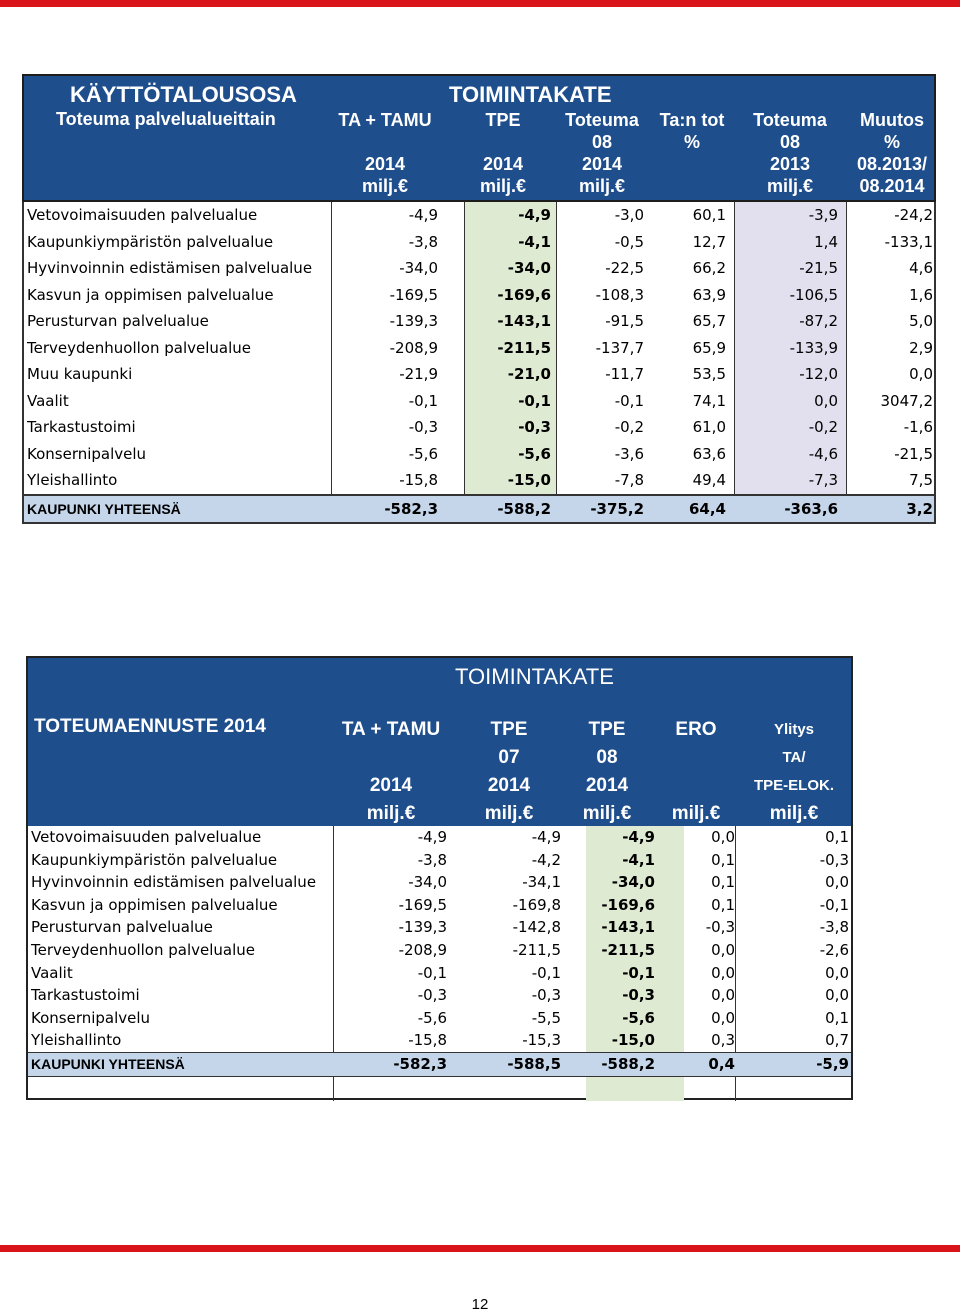 The image size is (960, 1313). I want to click on cell-value: 2,9, so click(921, 347).